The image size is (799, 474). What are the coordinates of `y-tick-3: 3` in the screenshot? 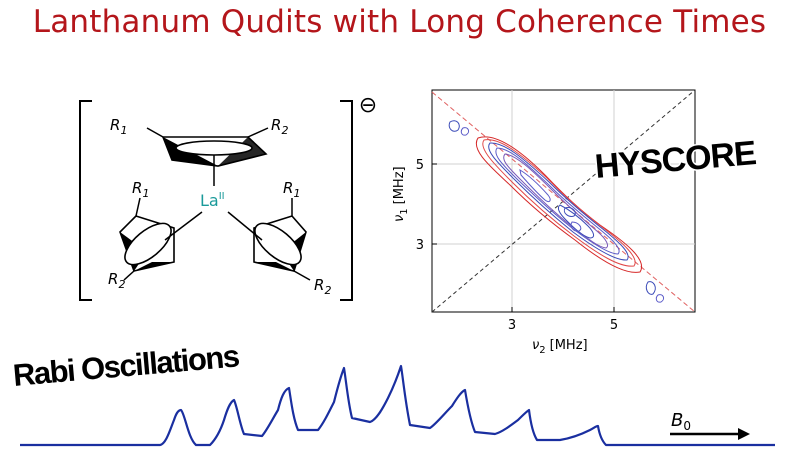 It's located at (420, 245).